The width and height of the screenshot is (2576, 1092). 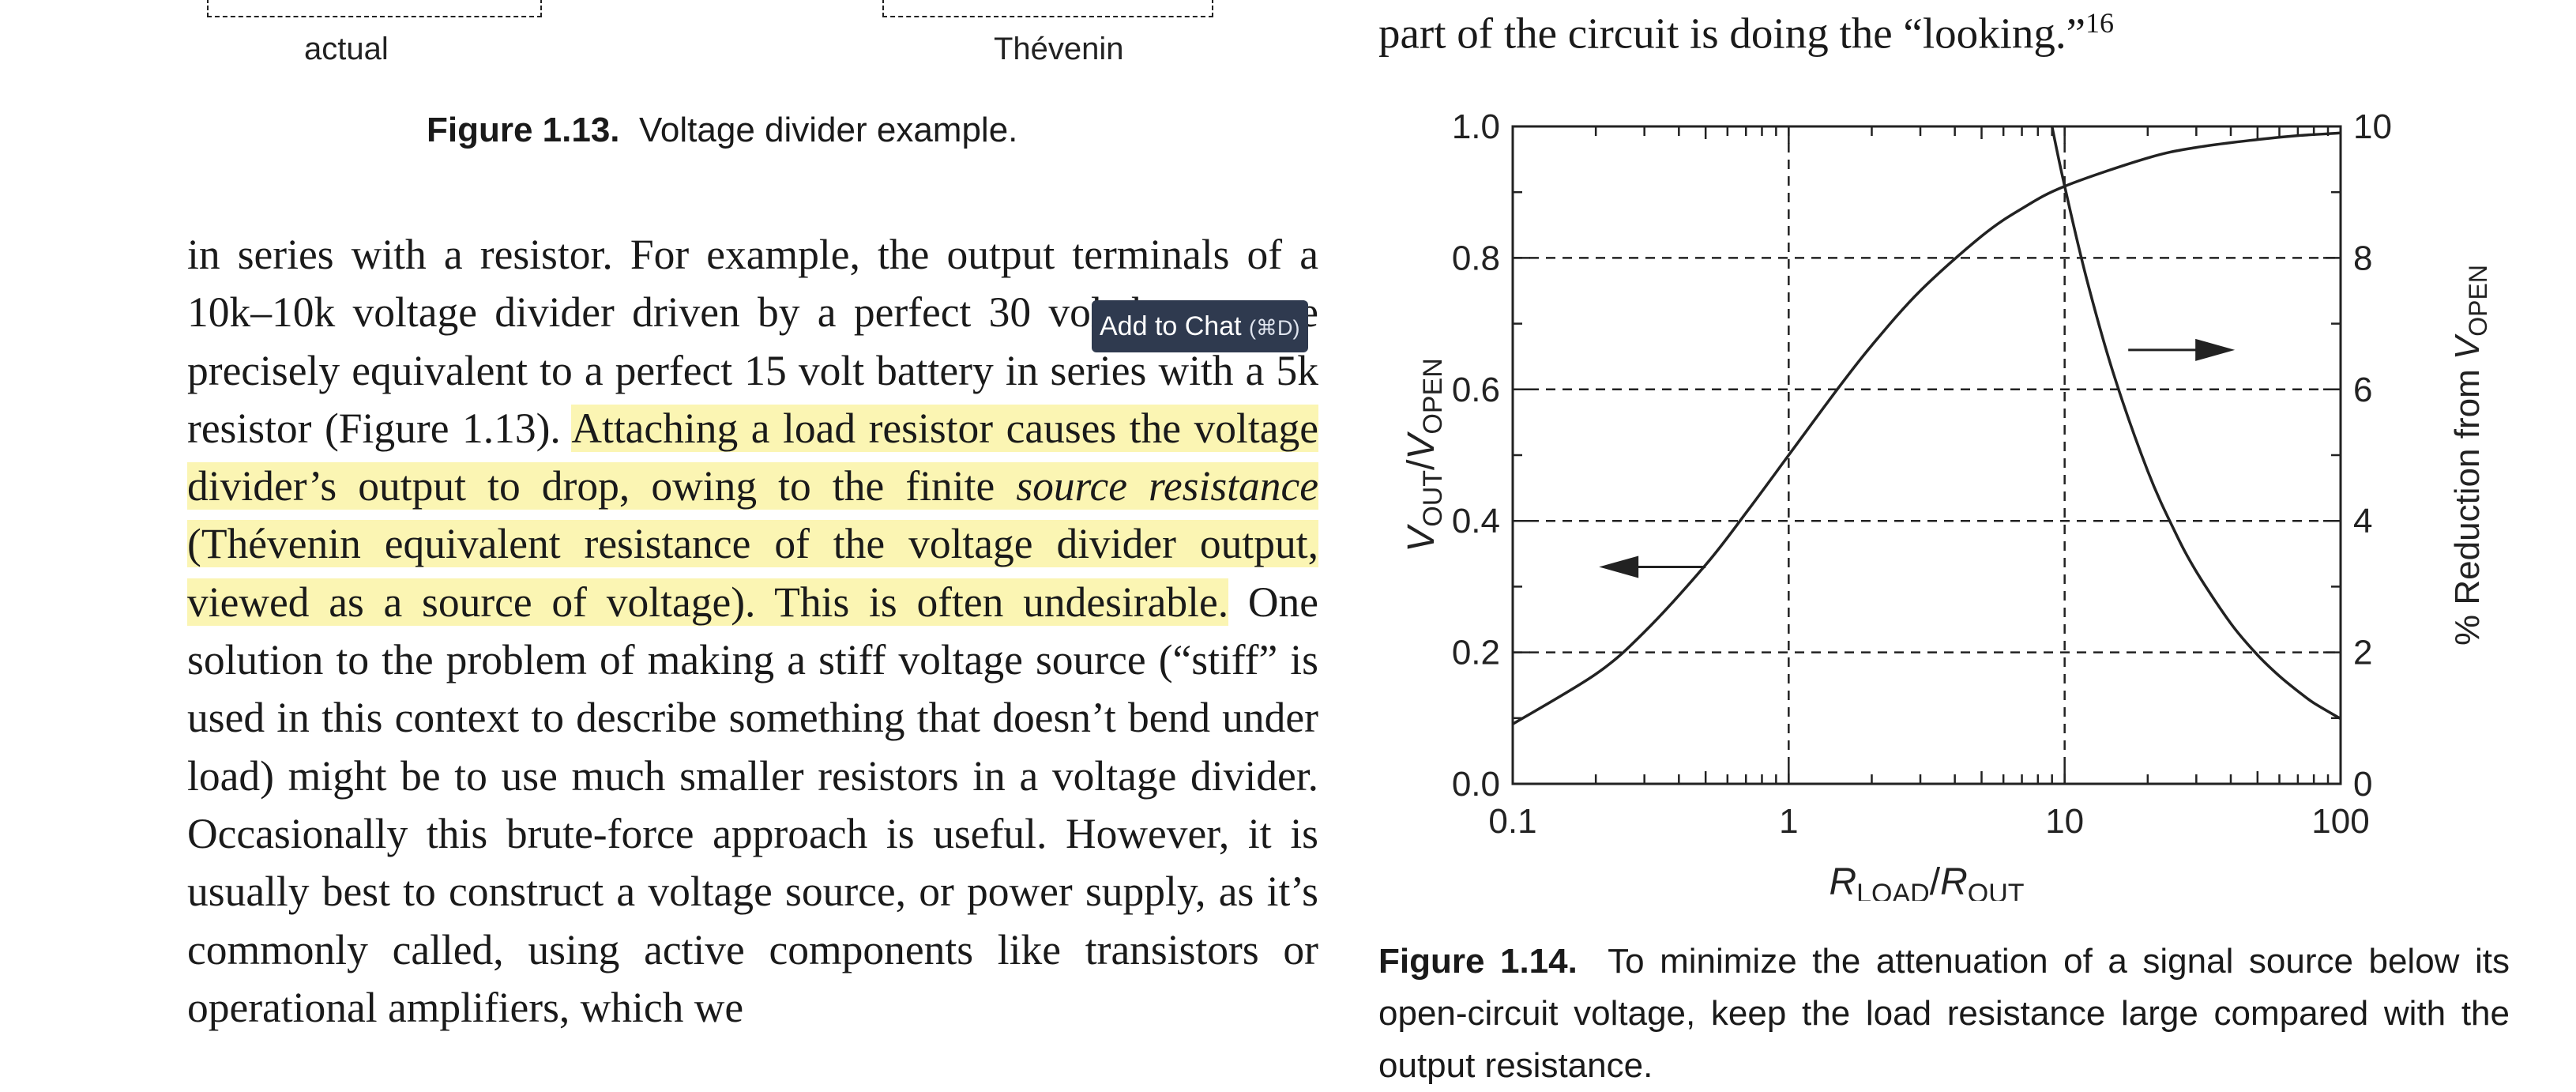 I want to click on x-tick-label: 100, so click(x=2340, y=821).